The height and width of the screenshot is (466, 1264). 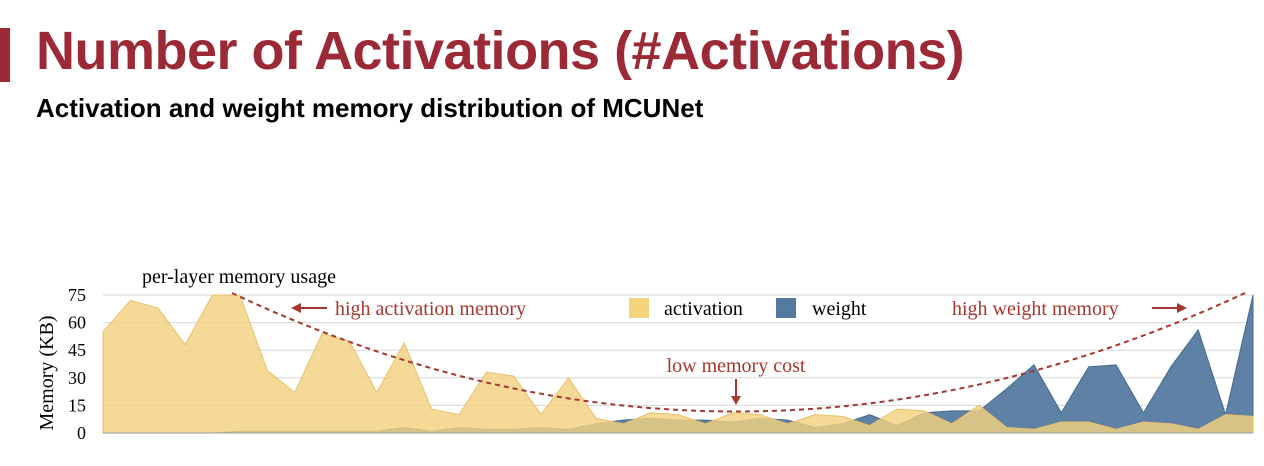 What do you see at coordinates (77, 323) in the screenshot?
I see `y-tick-label: 60` at bounding box center [77, 323].